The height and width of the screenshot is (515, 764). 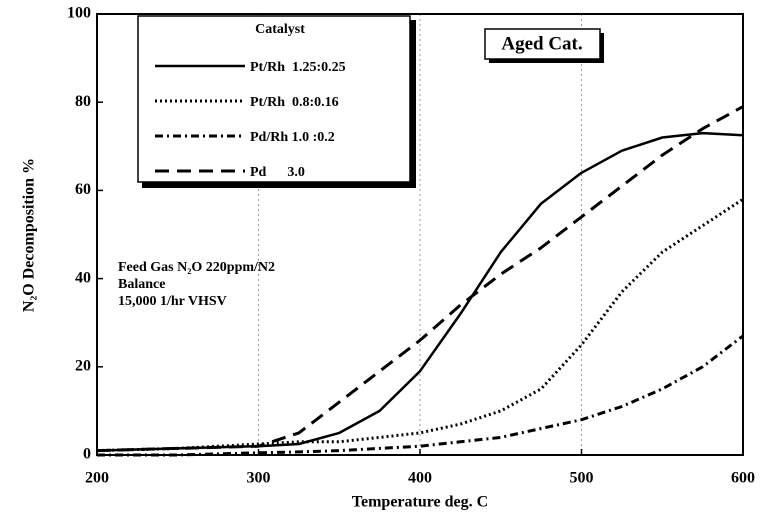 I want to click on x-tick-label: 500, so click(x=582, y=478).